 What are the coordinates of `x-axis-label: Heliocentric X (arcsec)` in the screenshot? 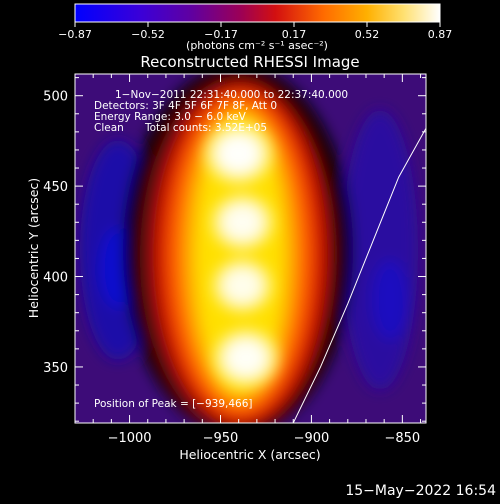 It's located at (249, 454).